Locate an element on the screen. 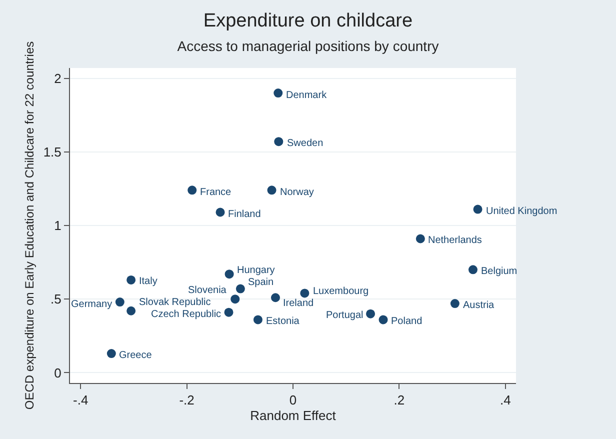  x-tick-label: 0 is located at coordinates (293, 400).